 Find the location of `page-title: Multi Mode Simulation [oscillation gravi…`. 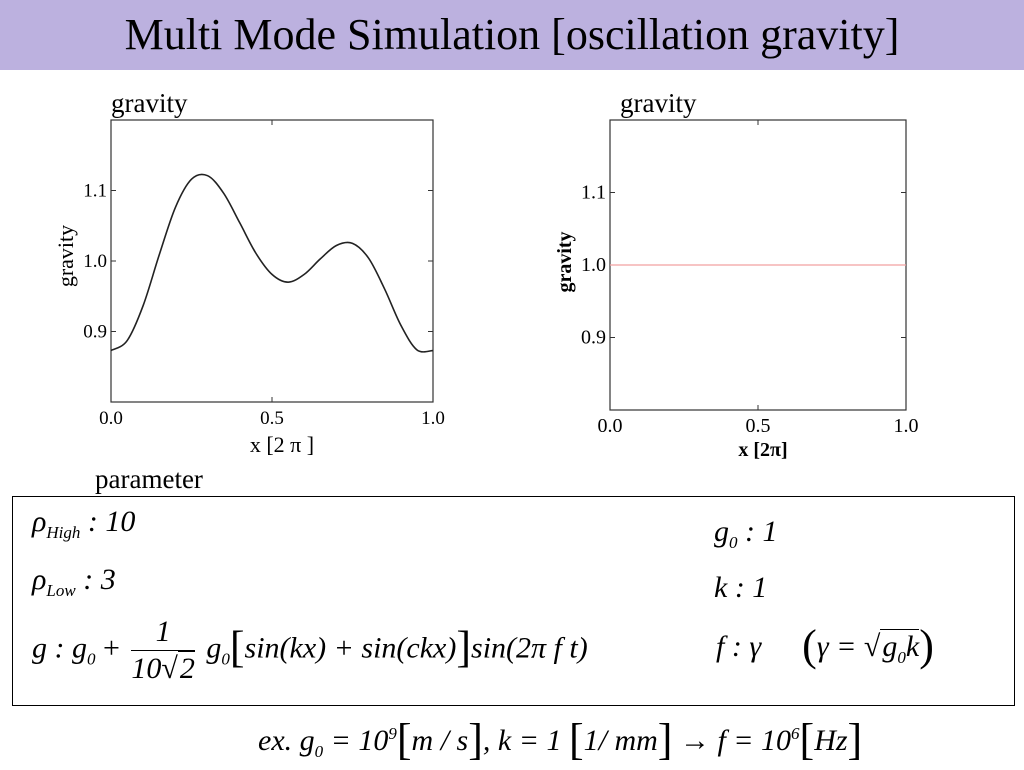

page-title: Multi Mode Simulation [oscillation gravi… is located at coordinates (512, 34).